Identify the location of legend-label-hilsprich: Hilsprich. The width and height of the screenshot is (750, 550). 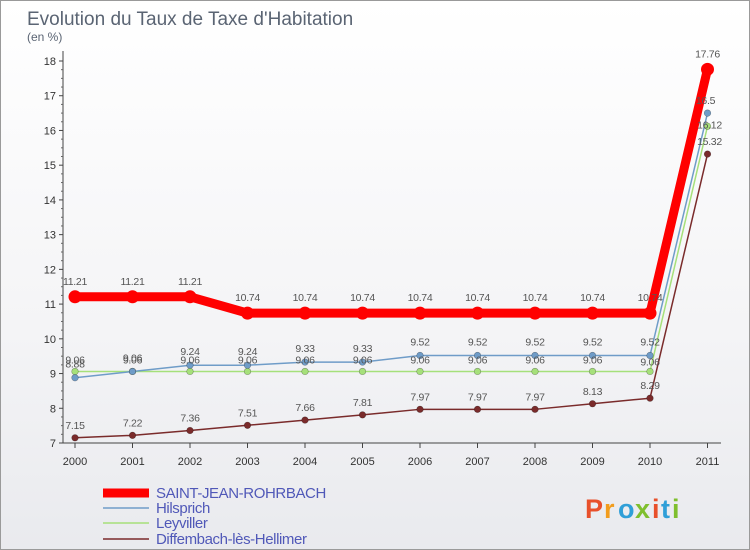
(183, 508).